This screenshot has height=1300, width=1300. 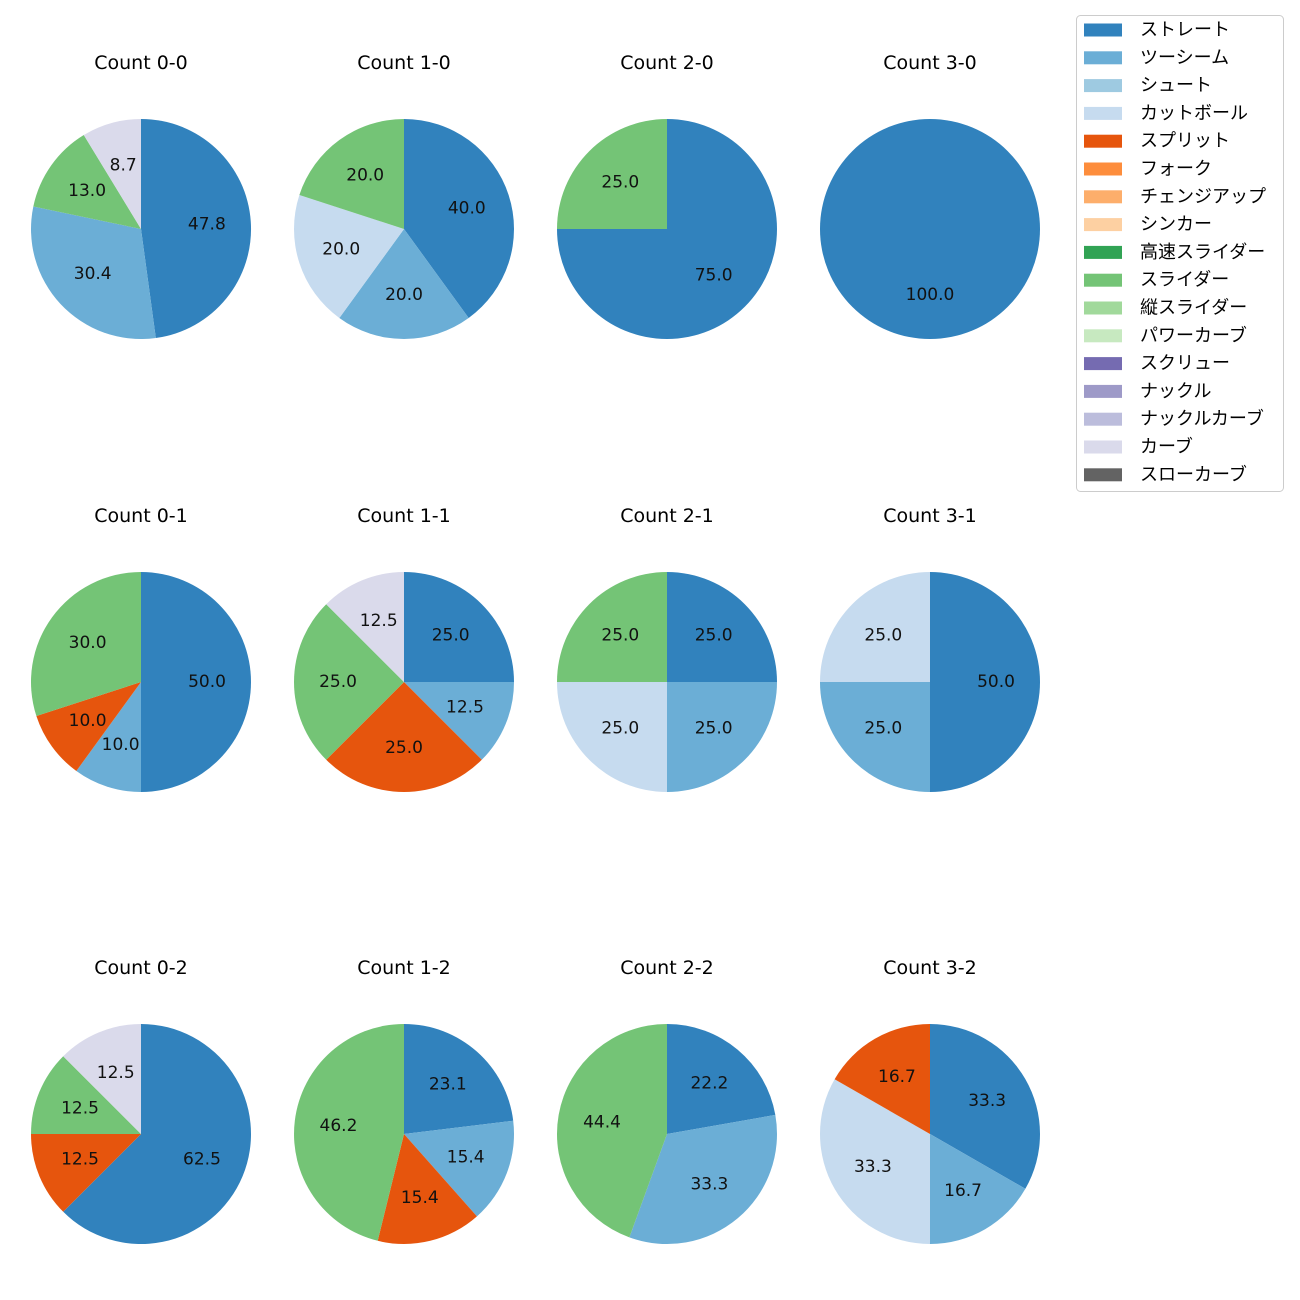 What do you see at coordinates (667, 63) in the screenshot?
I see `pie-title: Count 2-0` at bounding box center [667, 63].